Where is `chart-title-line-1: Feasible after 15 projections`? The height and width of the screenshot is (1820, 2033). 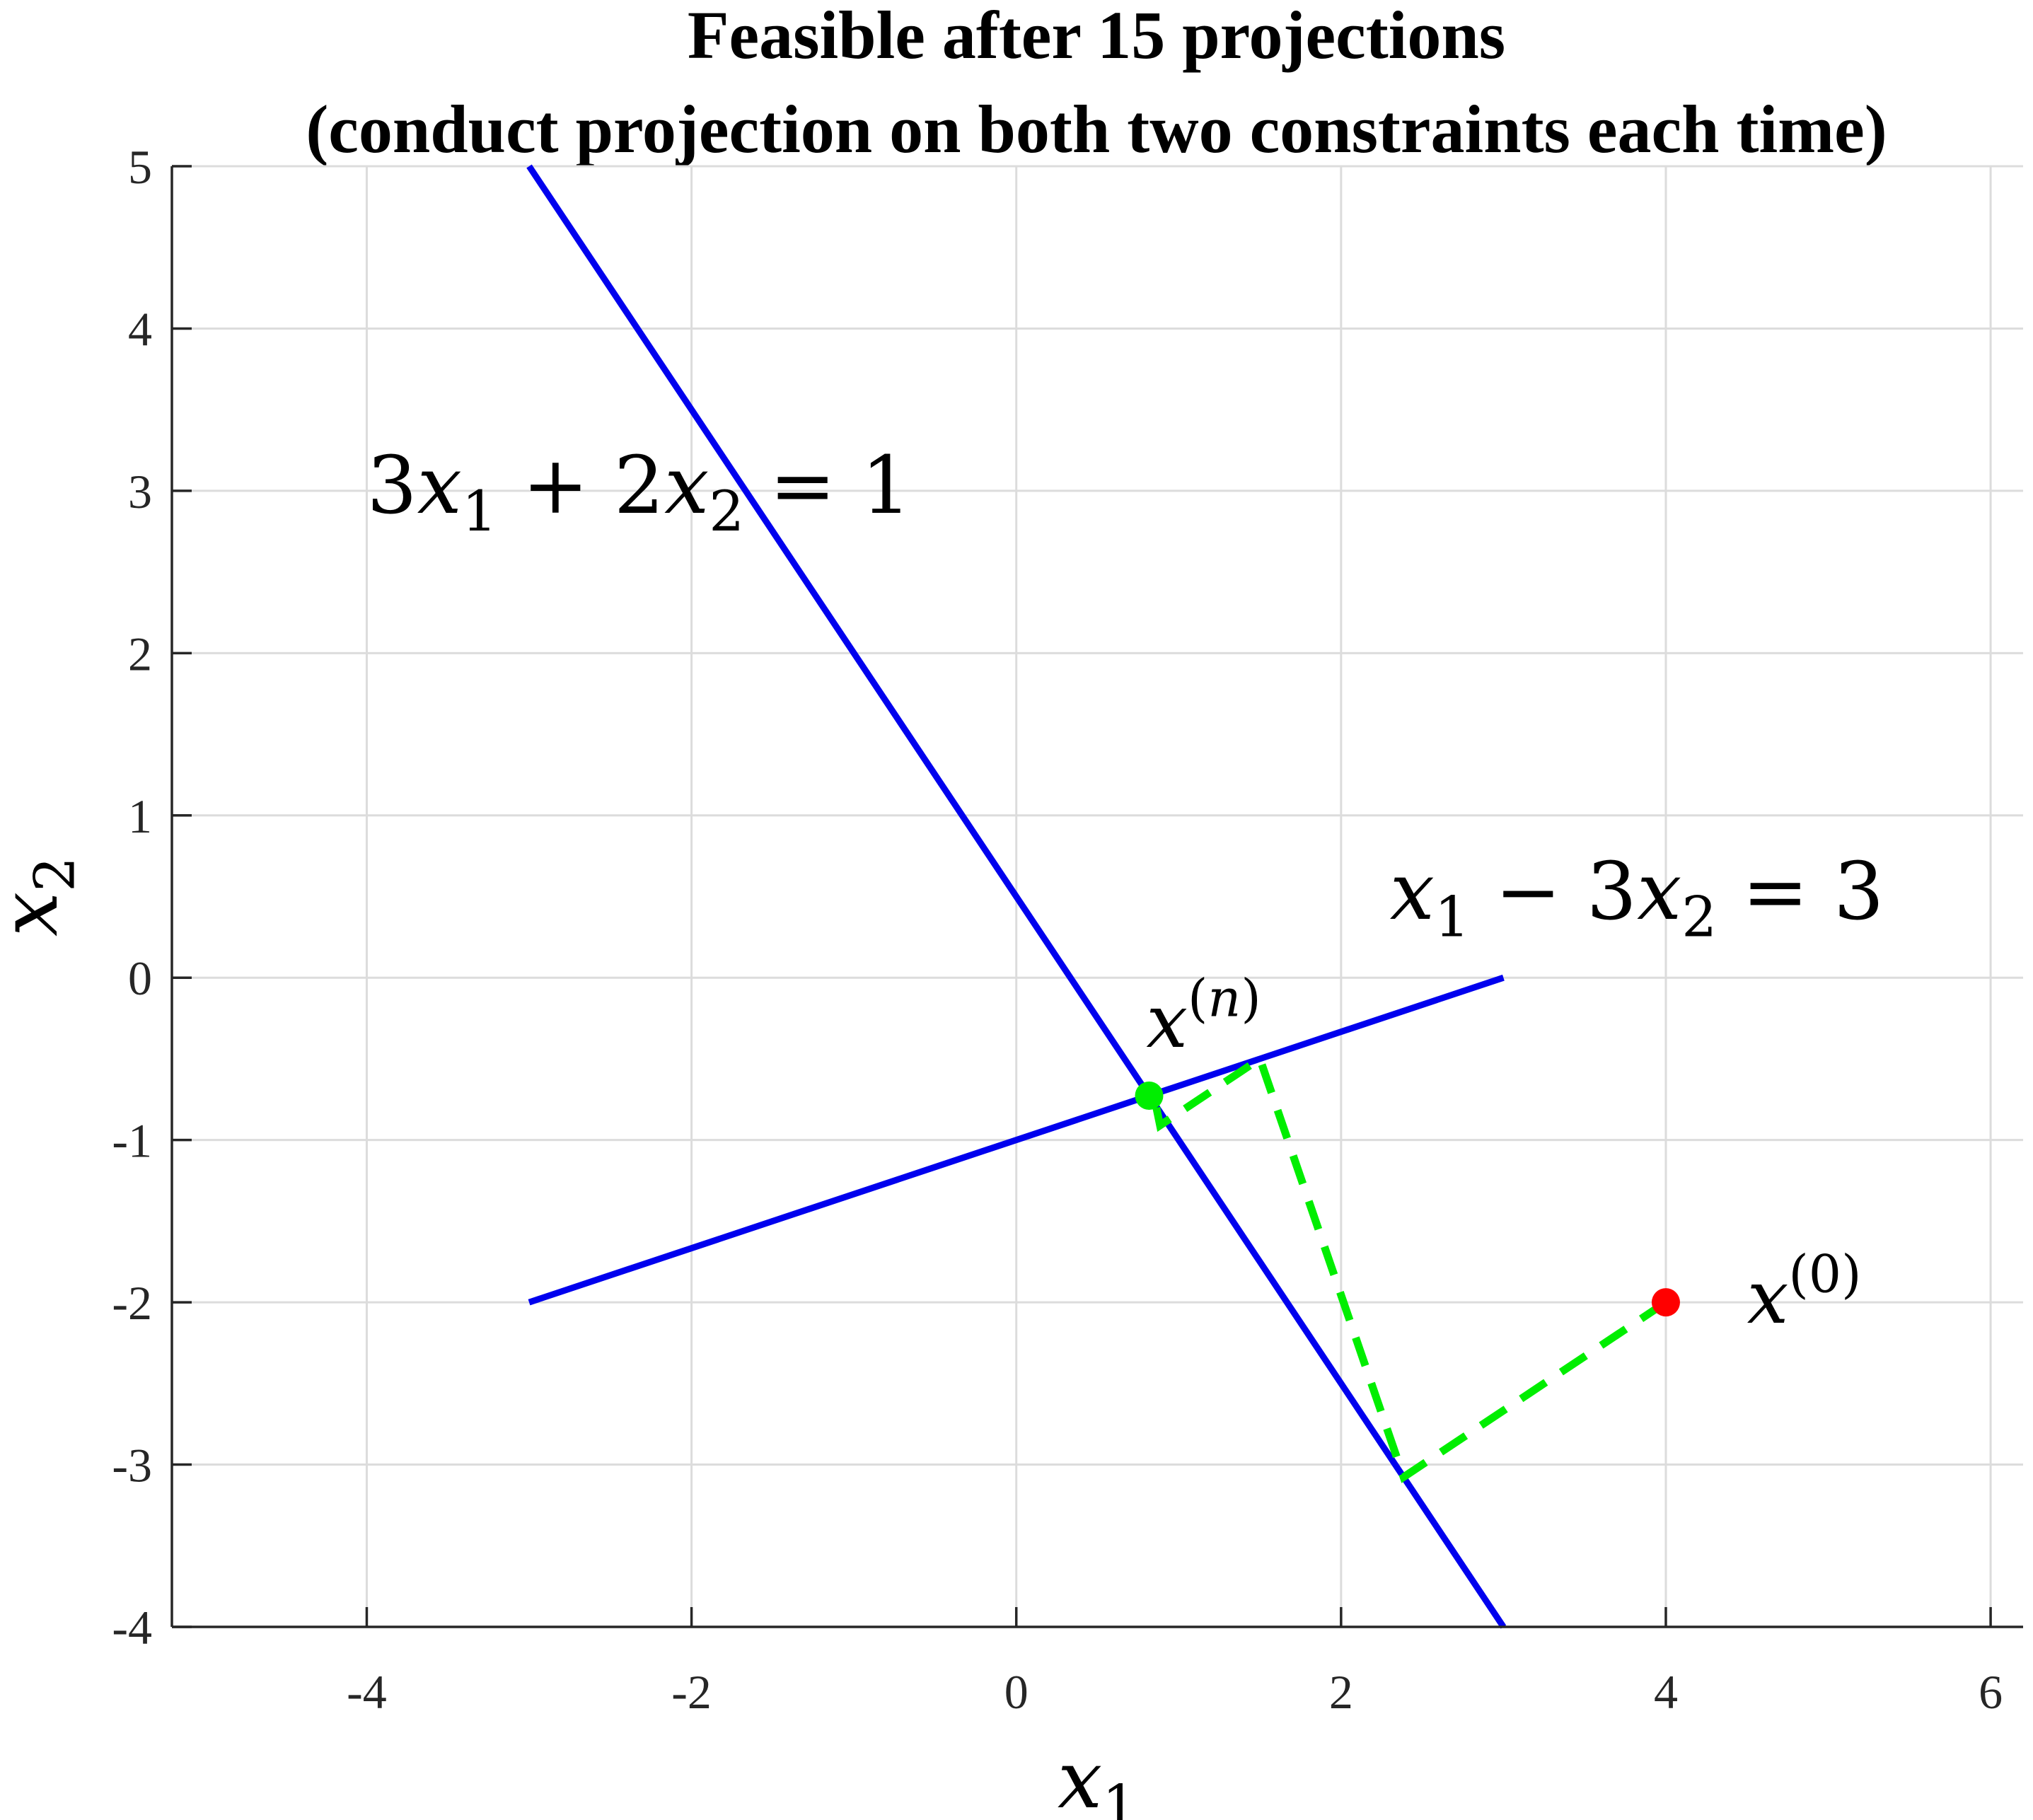 chart-title-line-1: Feasible after 15 projections is located at coordinates (1096, 36).